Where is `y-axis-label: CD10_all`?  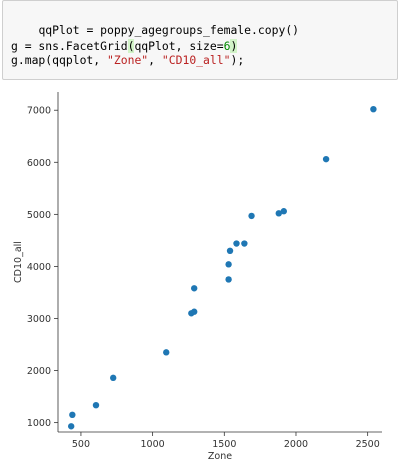 y-axis-label: CD10_all is located at coordinates (18, 262).